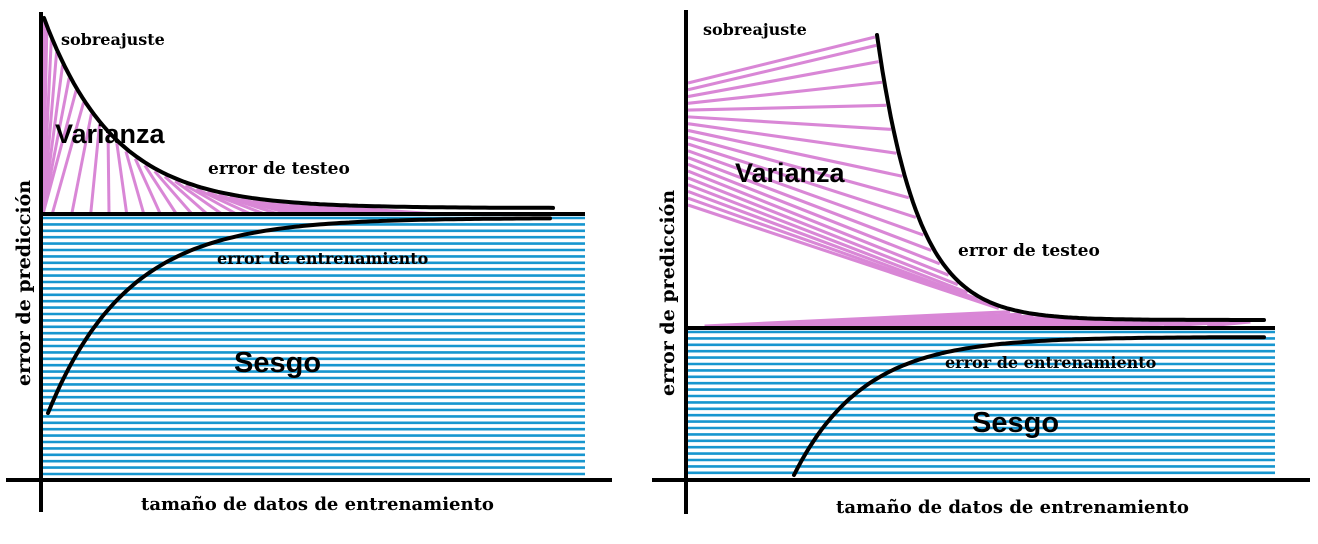  What do you see at coordinates (1012, 507) in the screenshot?
I see `right-x-axis-label: tamaño de datos de entrenamiento` at bounding box center [1012, 507].